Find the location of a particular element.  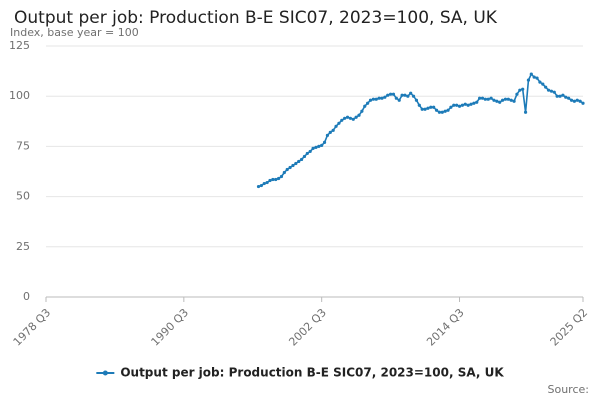

y-tick-label: 50 is located at coordinates (23, 196).